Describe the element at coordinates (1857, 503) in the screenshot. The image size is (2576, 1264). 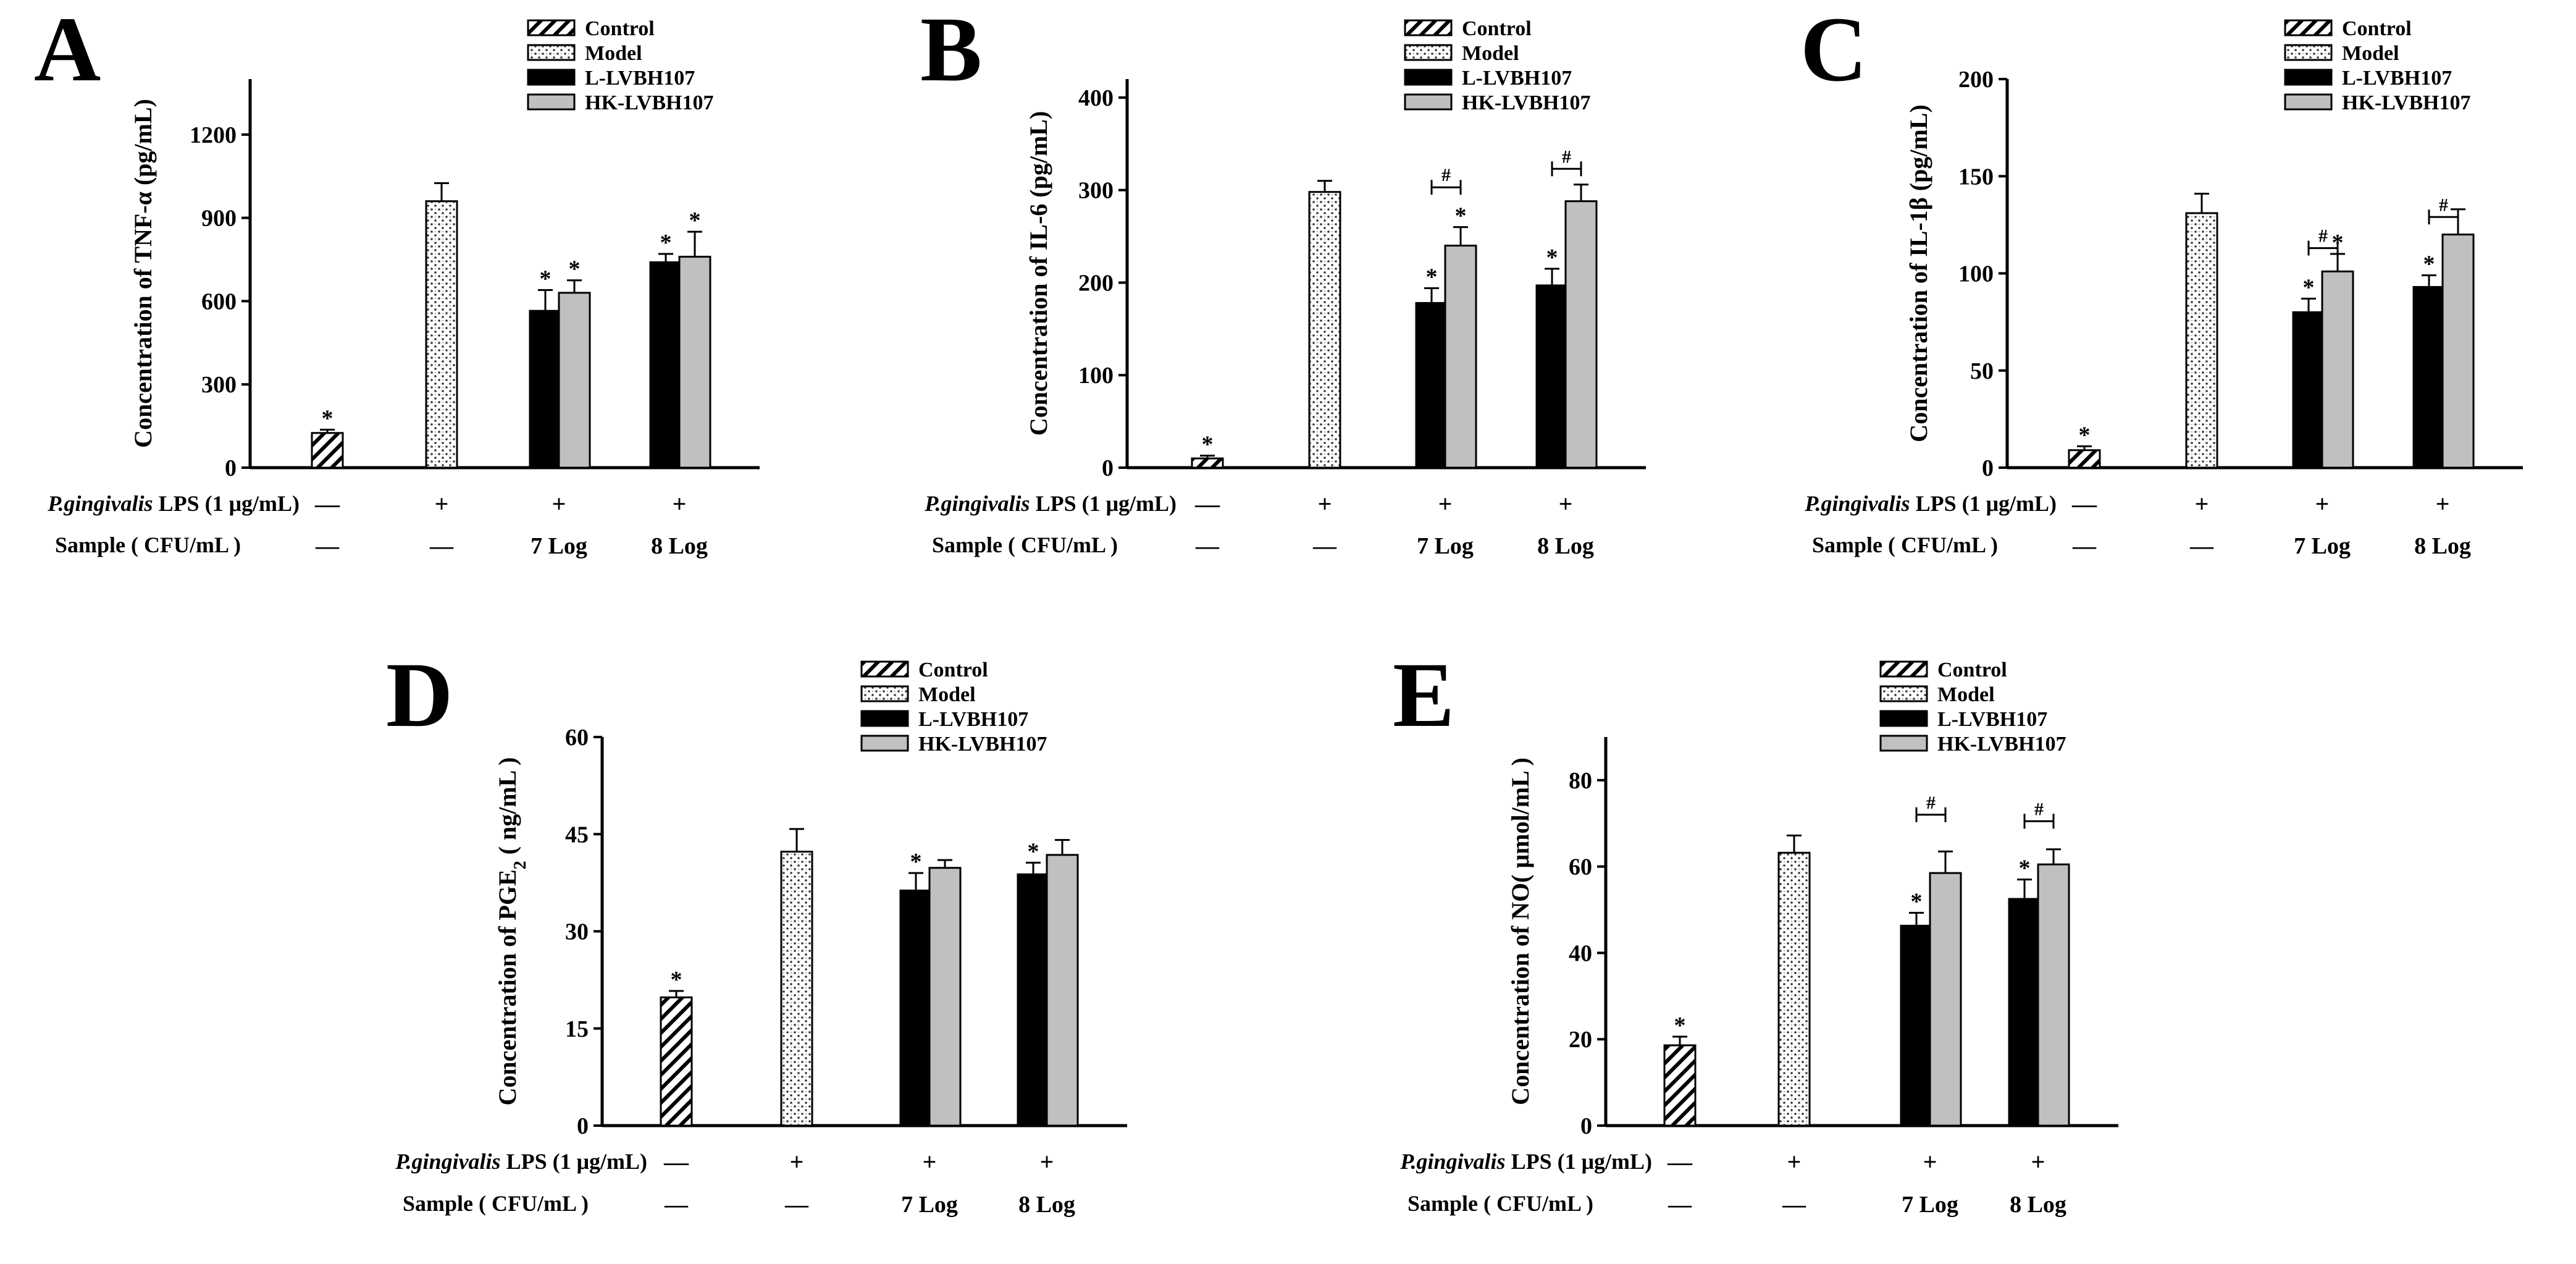
I see `lps-label-italic: P.gingivalis` at that location.